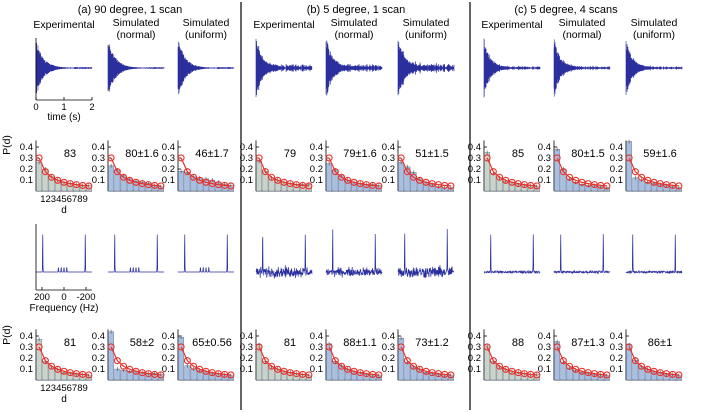 Image resolution: width=707 pixels, height=412 pixels. I want to click on histogram-row2: 0.10.20.30.4 87±1.3, so click(574, 355).